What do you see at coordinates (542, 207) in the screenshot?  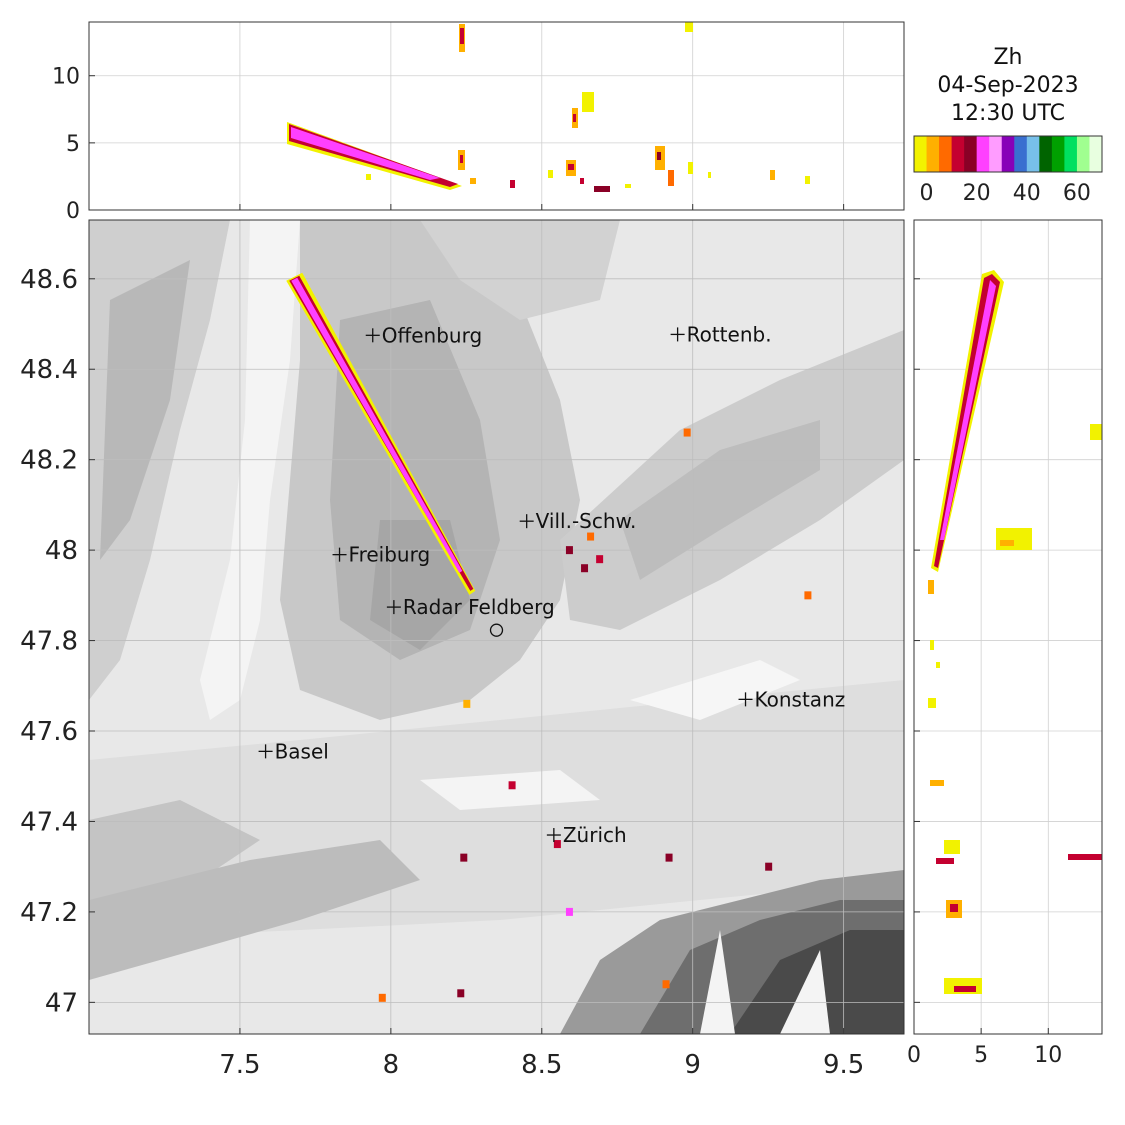 I see `lon-height-x-tickmarks` at bounding box center [542, 207].